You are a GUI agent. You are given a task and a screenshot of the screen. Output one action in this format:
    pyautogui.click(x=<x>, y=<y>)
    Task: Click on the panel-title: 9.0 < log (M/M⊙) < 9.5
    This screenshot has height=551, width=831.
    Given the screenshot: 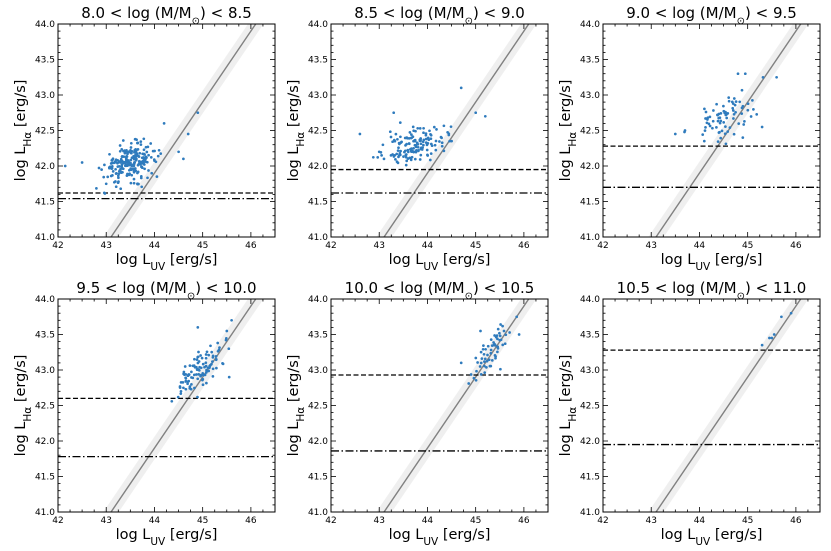 What is the action you would take?
    pyautogui.click(x=711, y=15)
    